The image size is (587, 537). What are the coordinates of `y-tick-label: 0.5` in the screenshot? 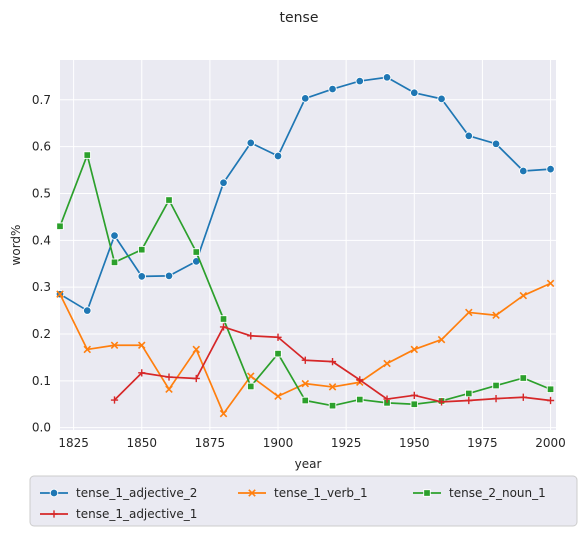 It's located at (41, 193).